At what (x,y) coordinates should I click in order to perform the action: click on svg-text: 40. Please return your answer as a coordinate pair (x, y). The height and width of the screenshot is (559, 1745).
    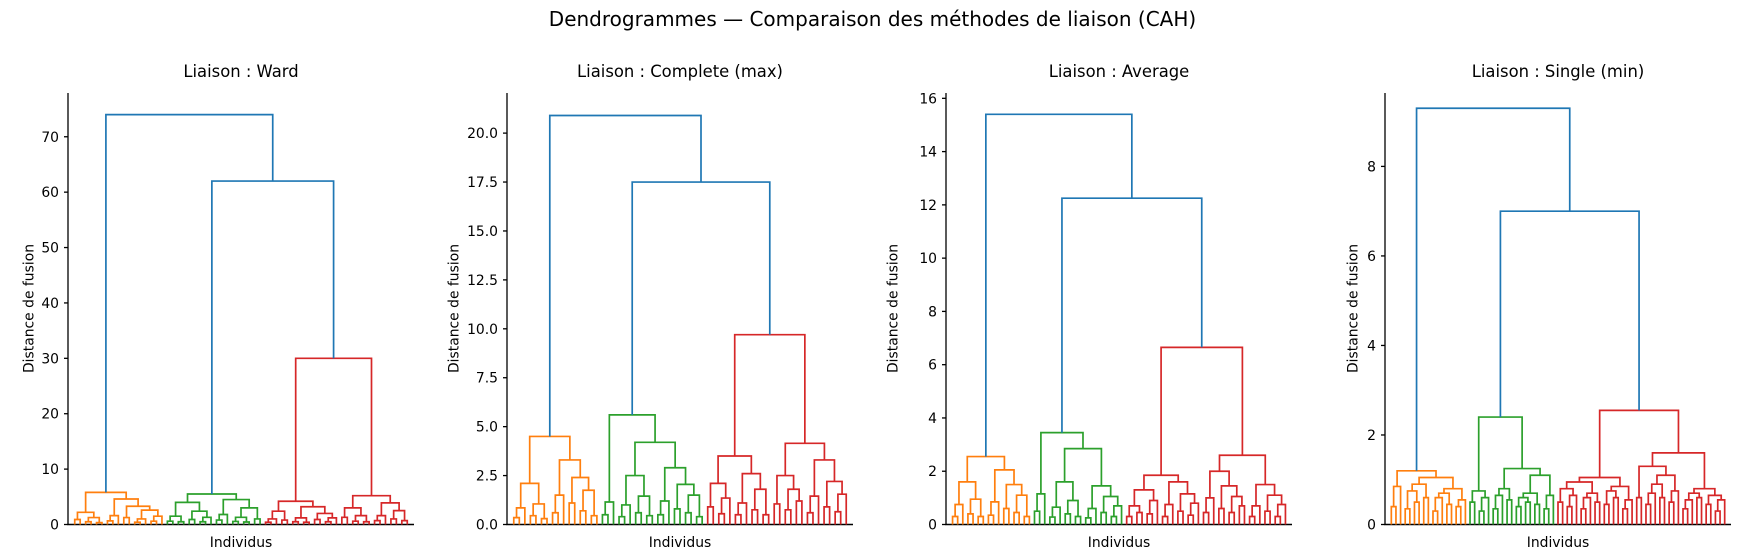
    Looking at the image, I should click on (50, 304).